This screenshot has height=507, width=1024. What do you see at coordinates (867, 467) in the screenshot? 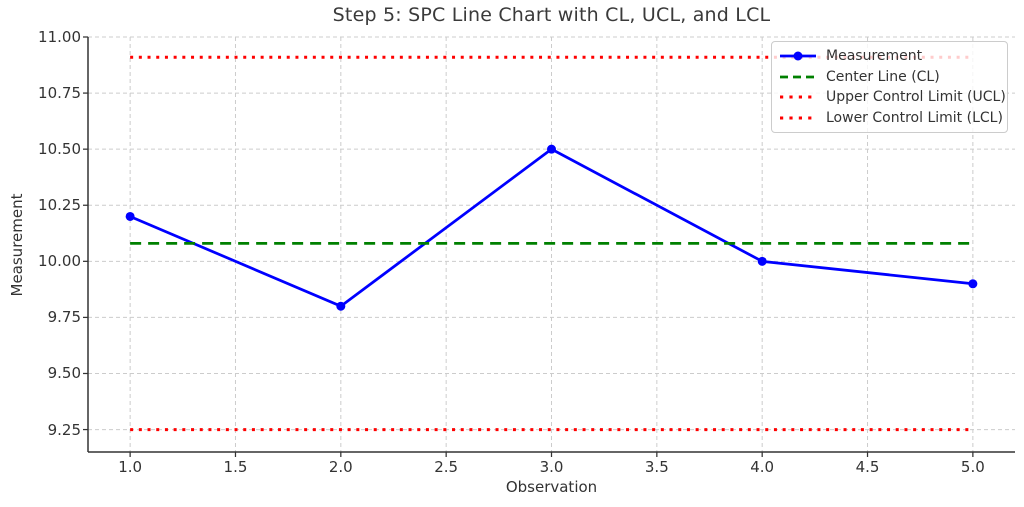
I see `x-tick-label-4.5: 4.5` at bounding box center [867, 467].